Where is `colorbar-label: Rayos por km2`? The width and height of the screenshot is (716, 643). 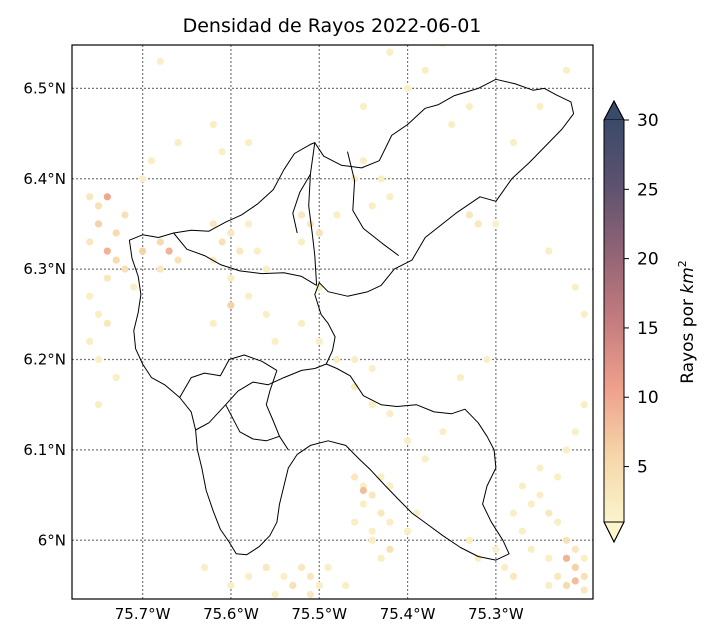
colorbar-label: Rayos por km2 is located at coordinates (687, 322).